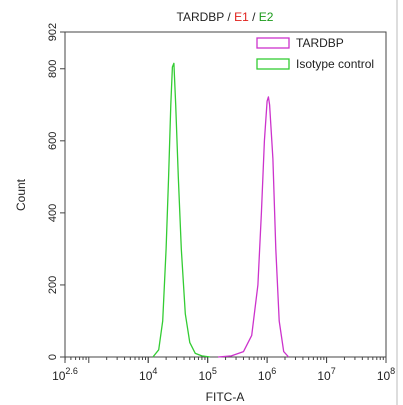 The height and width of the screenshot is (405, 403). I want to click on x-axis-label: FITC-A, so click(225, 397).